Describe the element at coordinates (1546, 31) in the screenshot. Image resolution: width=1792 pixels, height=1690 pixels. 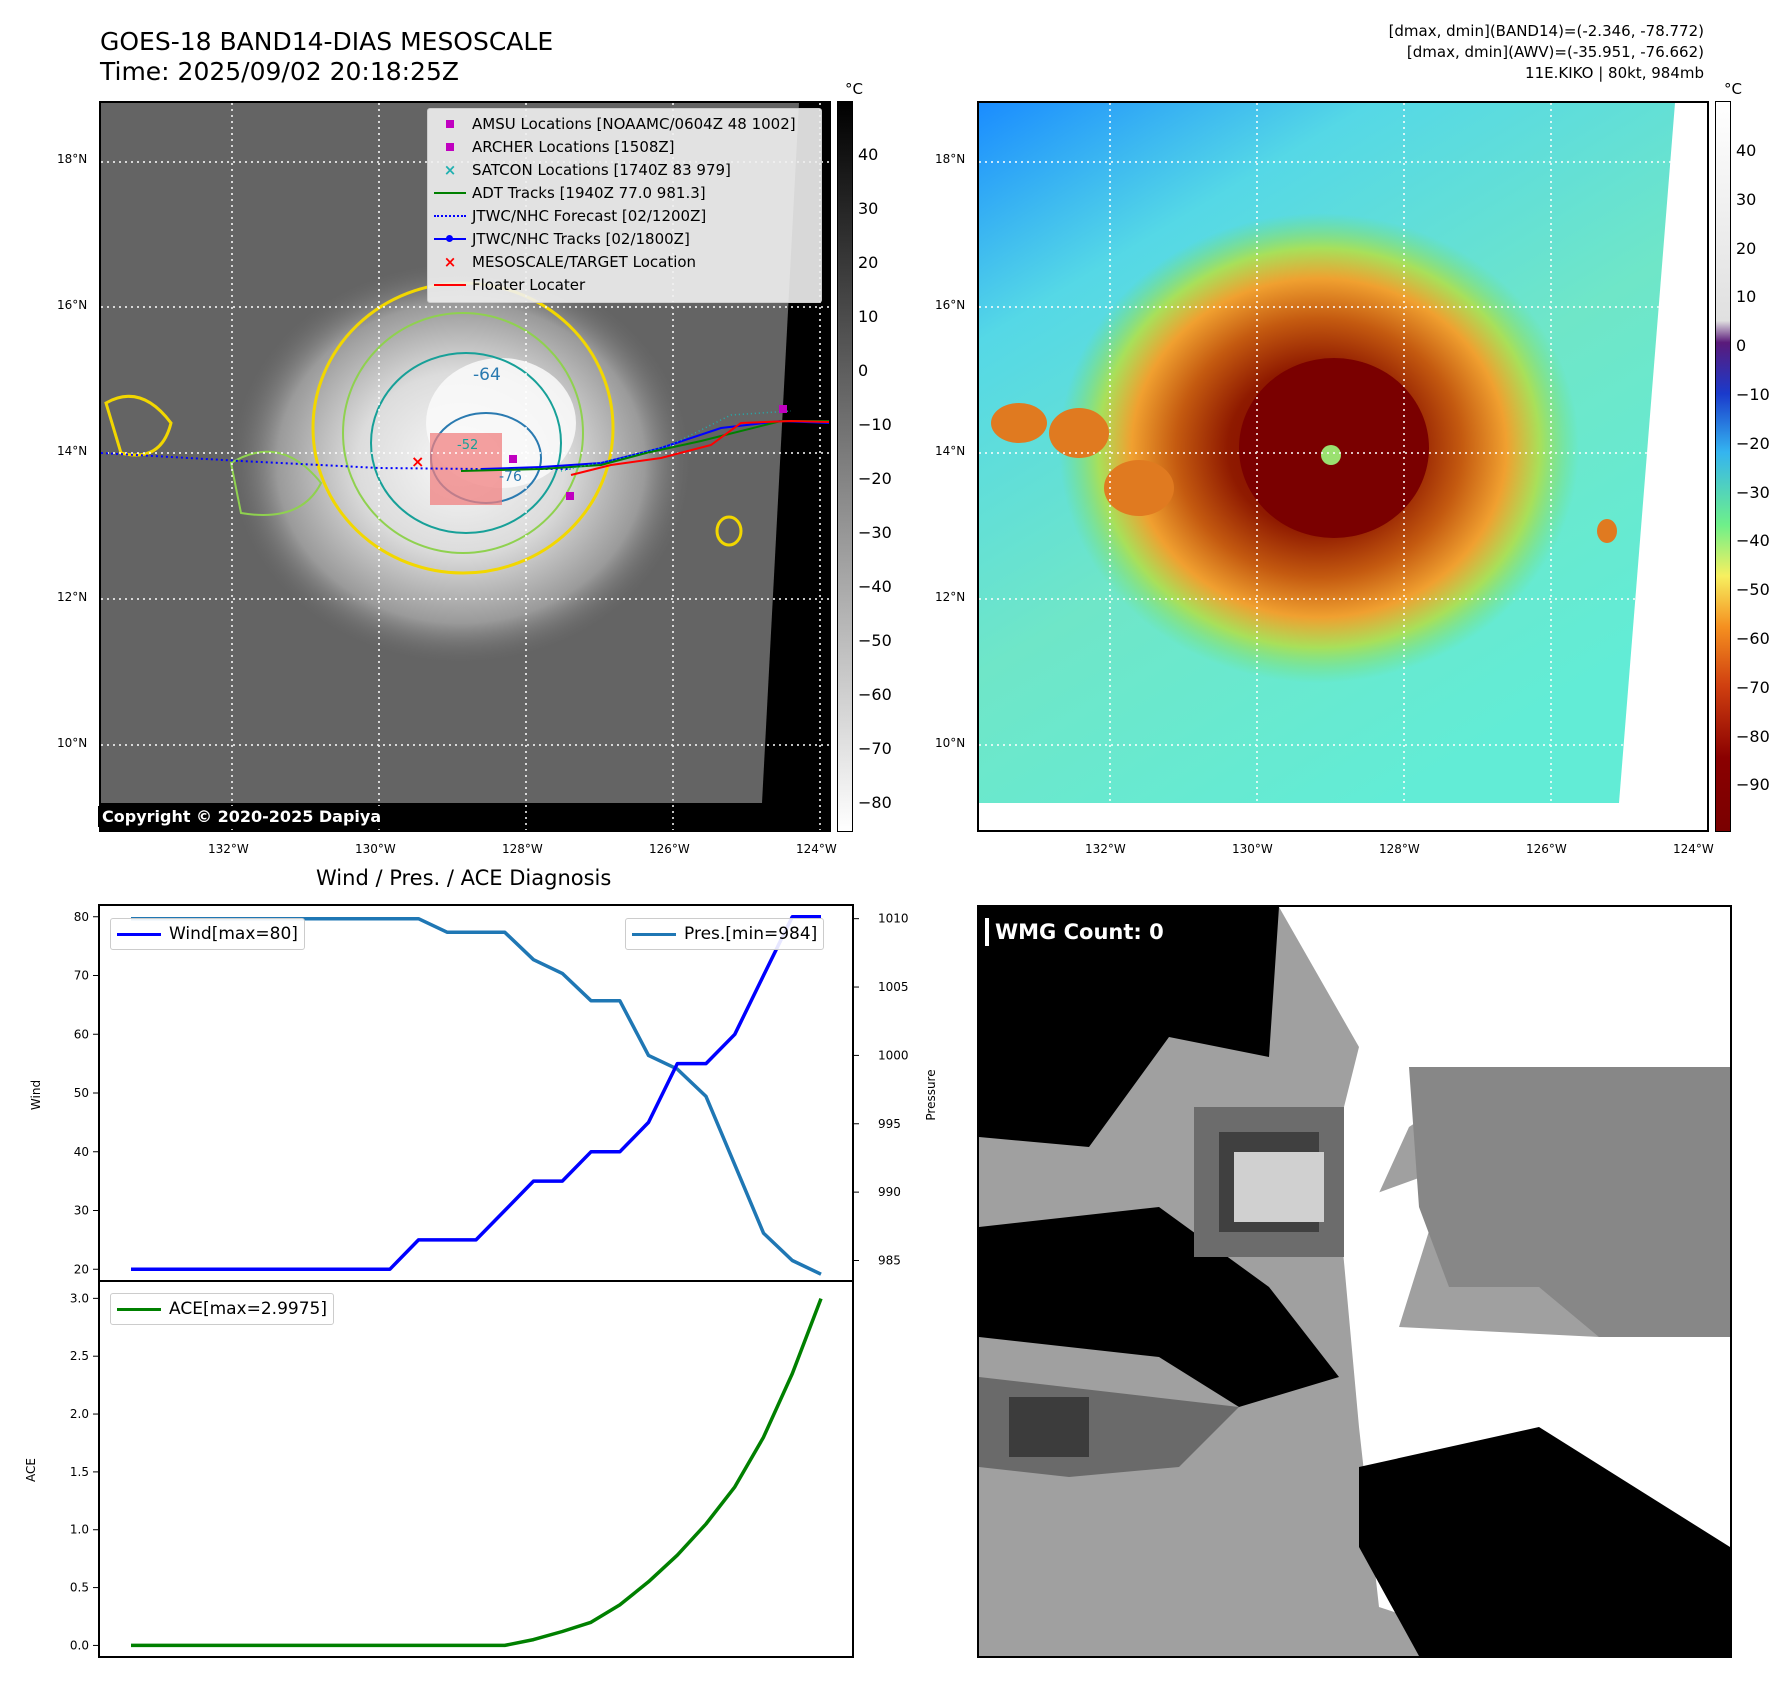
I see `info-band14: [dmax, dmin](BAND14)=(-2.346, -78.772)` at that location.